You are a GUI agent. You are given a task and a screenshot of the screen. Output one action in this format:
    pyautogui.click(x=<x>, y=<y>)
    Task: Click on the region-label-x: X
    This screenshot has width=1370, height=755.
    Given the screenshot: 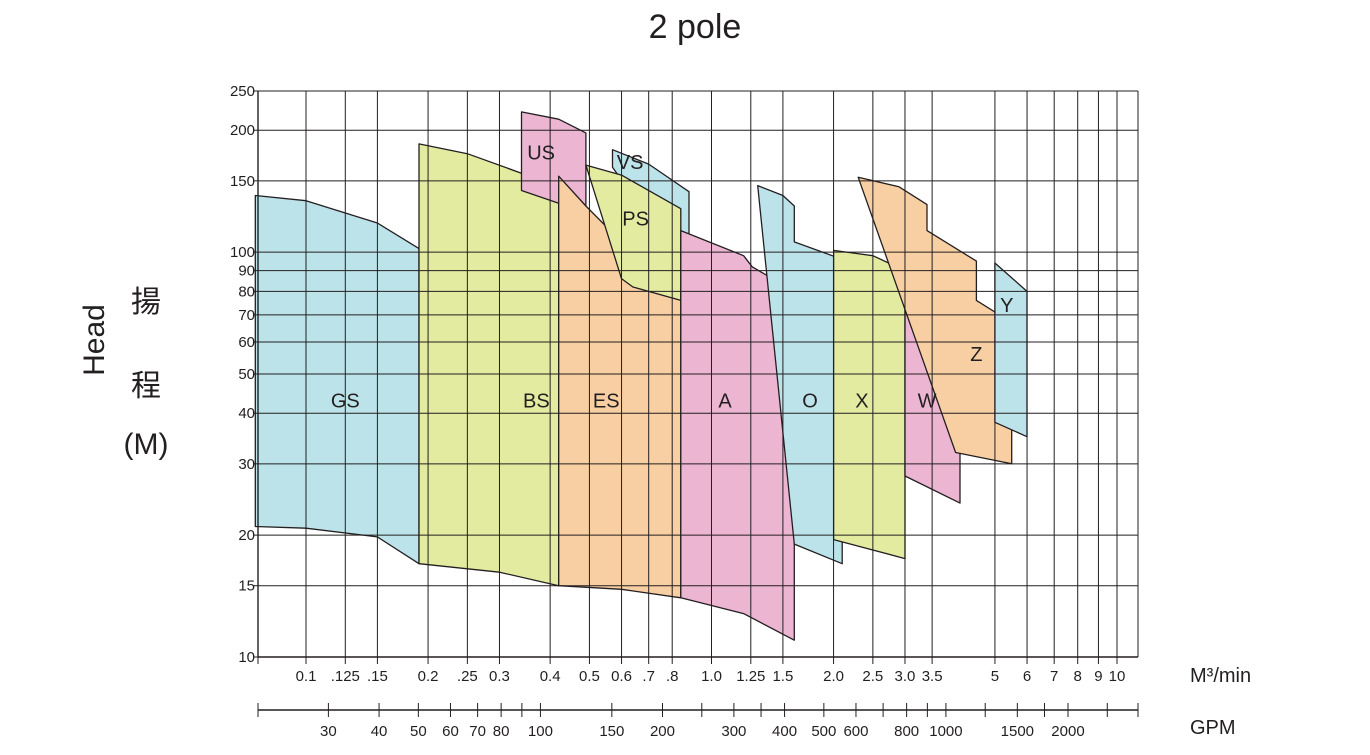 What is the action you would take?
    pyautogui.click(x=861, y=402)
    